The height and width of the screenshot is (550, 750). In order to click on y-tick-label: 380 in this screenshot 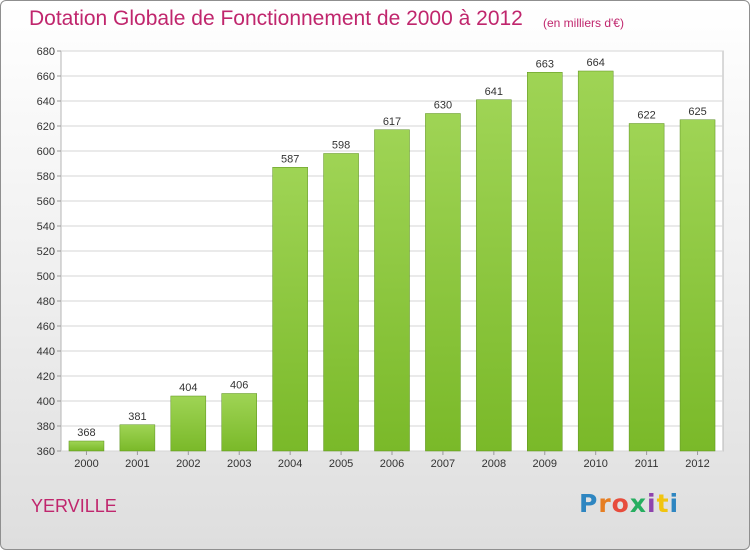, I will do `click(46, 427)`.